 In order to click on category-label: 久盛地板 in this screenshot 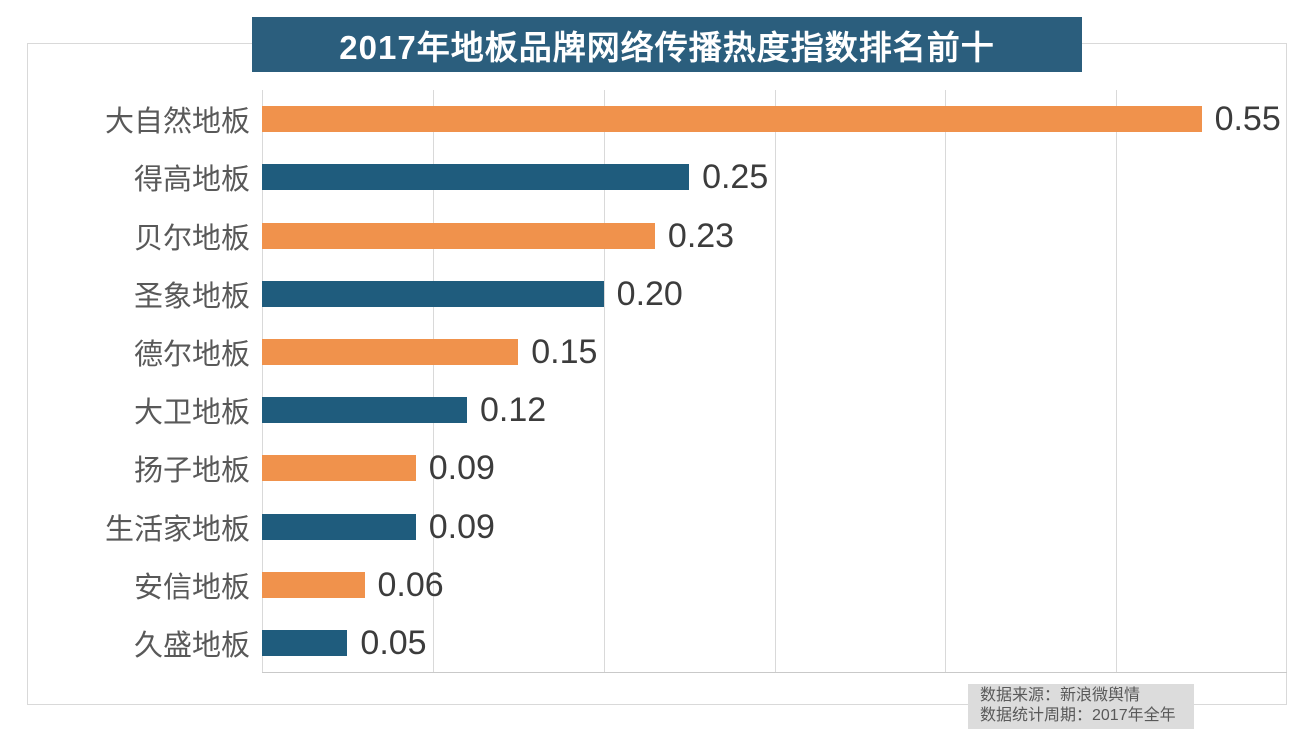, I will do `click(191, 645)`.